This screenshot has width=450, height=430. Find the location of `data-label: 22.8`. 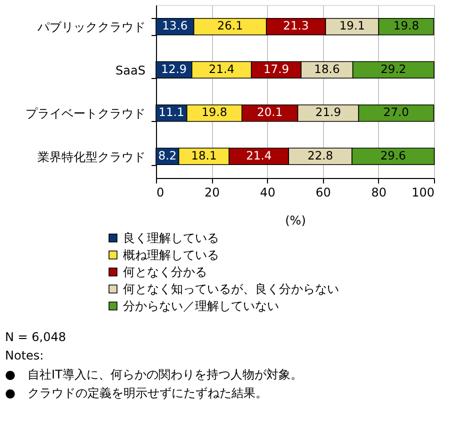

data-label: 22.8 is located at coordinates (320, 155).